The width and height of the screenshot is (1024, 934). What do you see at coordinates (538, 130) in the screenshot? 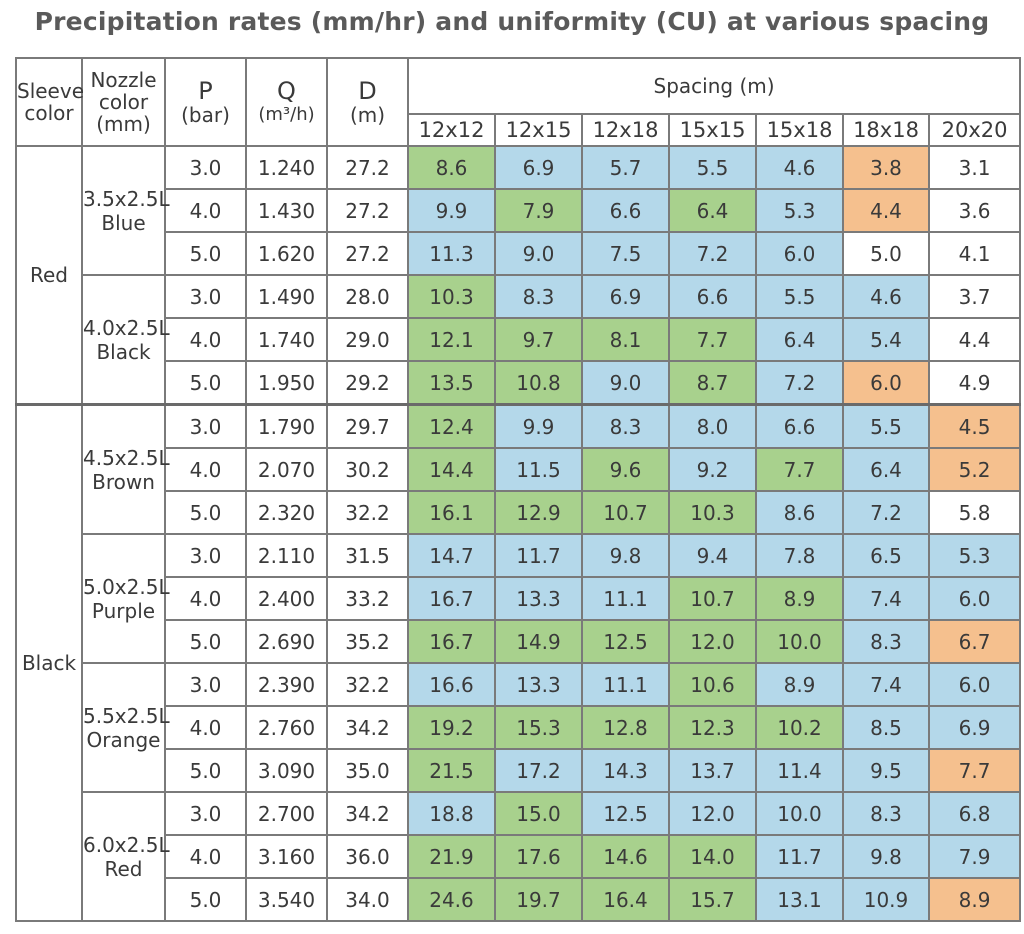
I see `header-spacing-12x15: 12x15` at bounding box center [538, 130].